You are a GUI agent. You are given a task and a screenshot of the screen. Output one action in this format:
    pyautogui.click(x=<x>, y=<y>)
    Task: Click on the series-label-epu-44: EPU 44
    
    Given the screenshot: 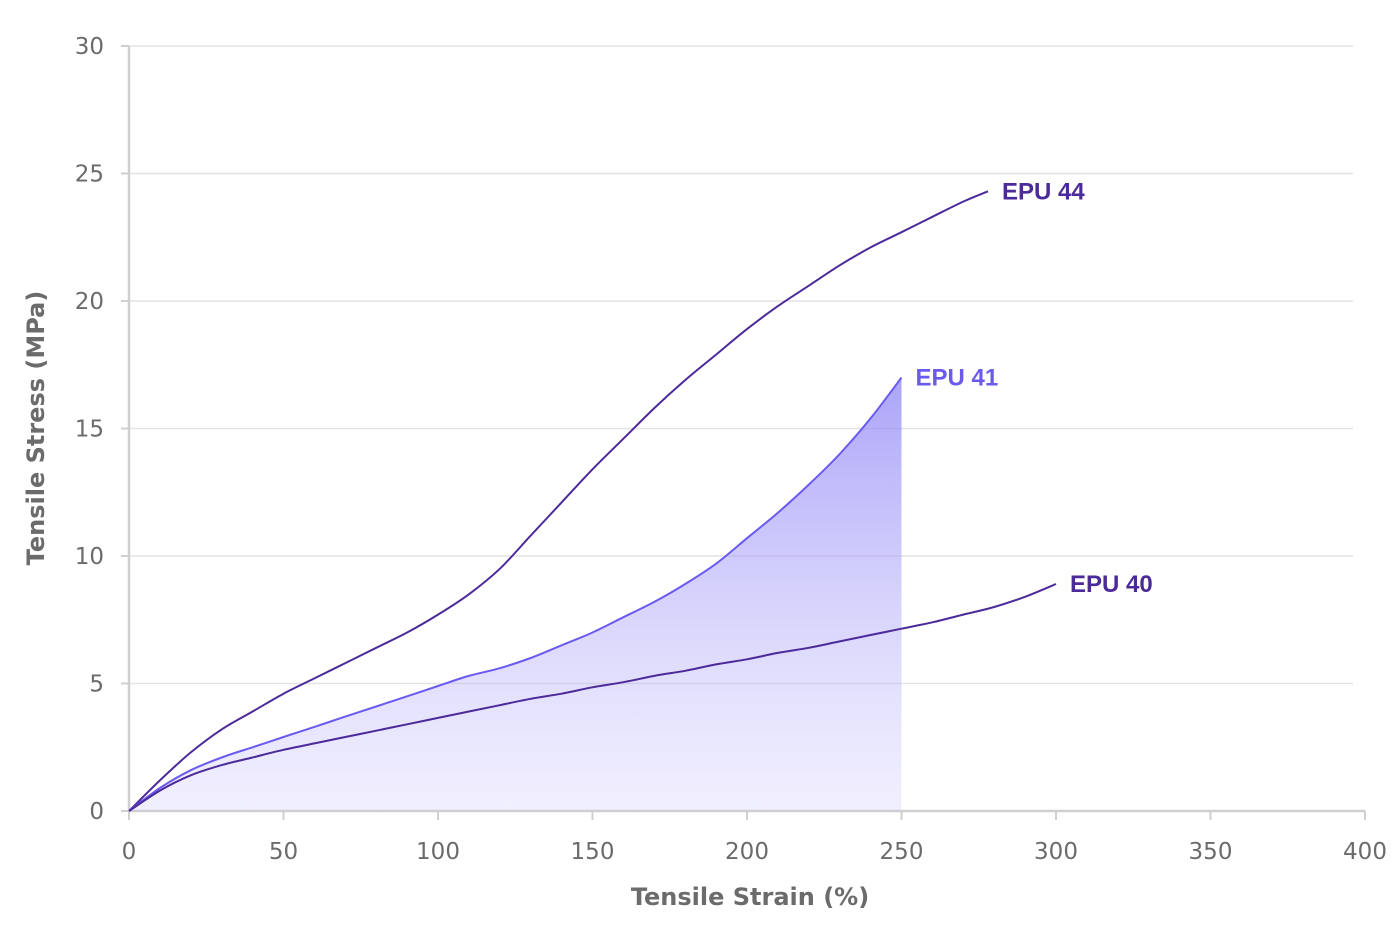 What is the action you would take?
    pyautogui.click(x=1043, y=191)
    